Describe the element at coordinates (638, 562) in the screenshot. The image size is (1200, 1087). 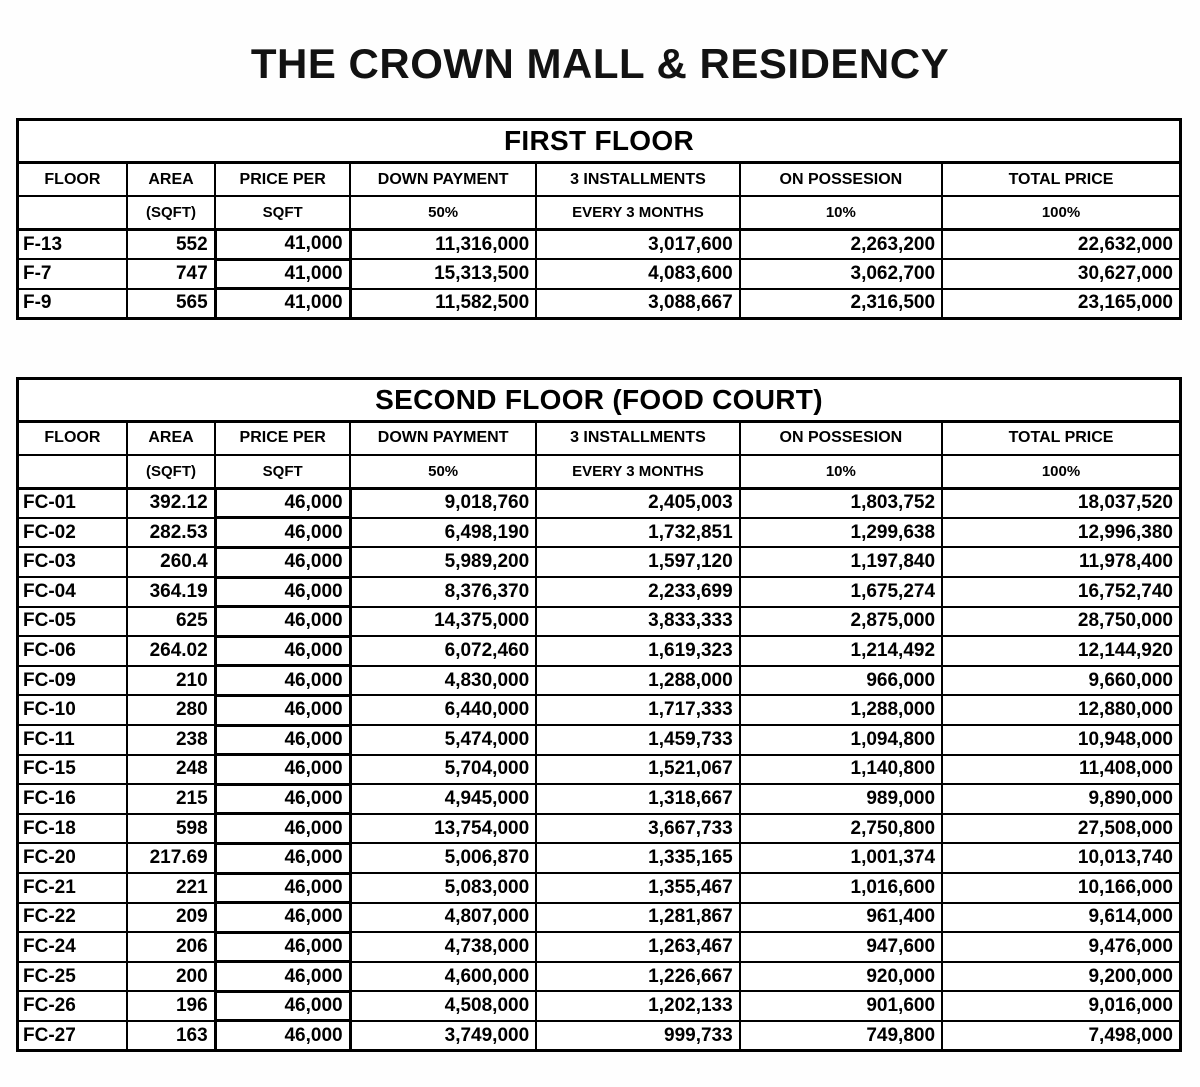
I see `value-cell: 1,597,120` at that location.